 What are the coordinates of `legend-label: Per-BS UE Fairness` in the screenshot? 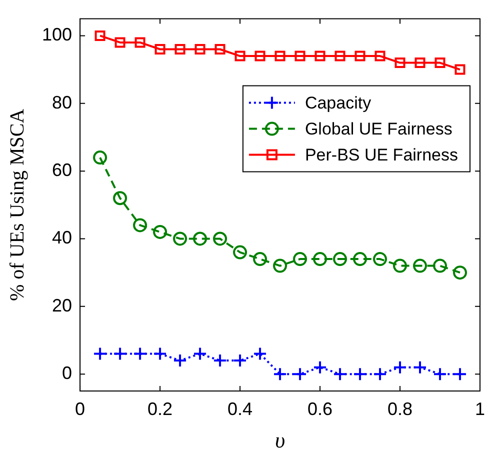 It's located at (381, 154).